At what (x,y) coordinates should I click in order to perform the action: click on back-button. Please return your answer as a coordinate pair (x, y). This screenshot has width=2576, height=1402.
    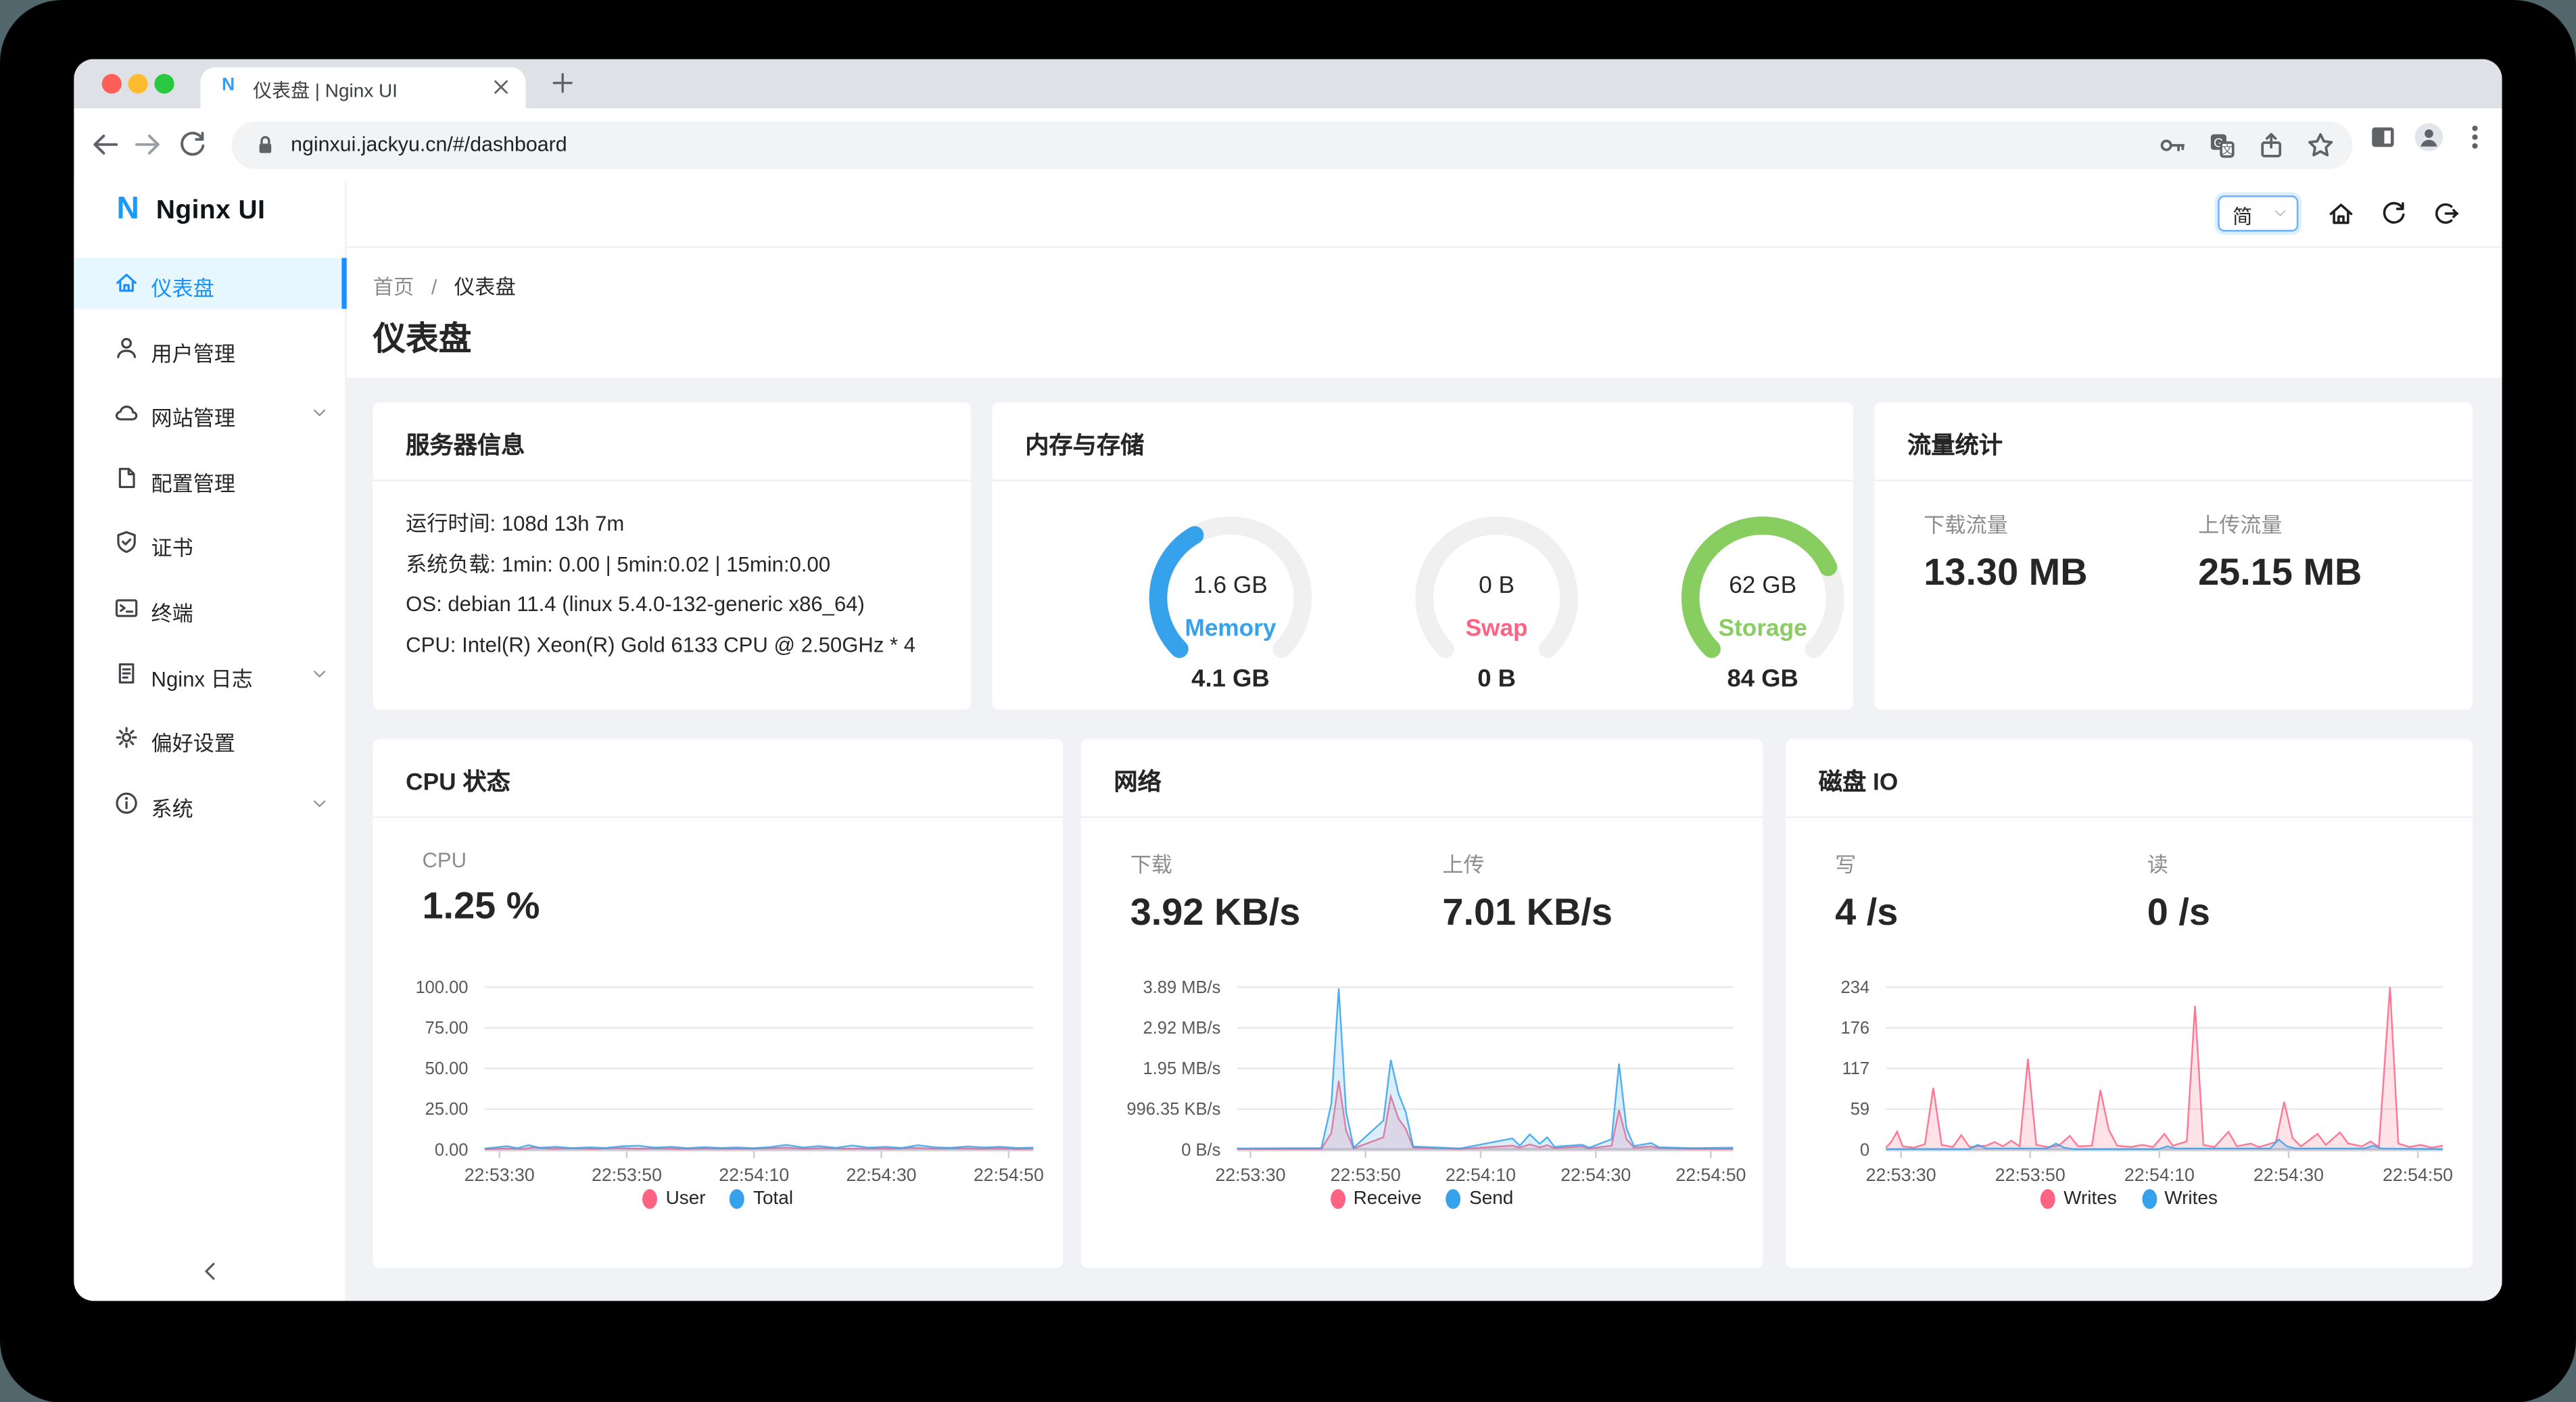
    Looking at the image, I should click on (105, 145).